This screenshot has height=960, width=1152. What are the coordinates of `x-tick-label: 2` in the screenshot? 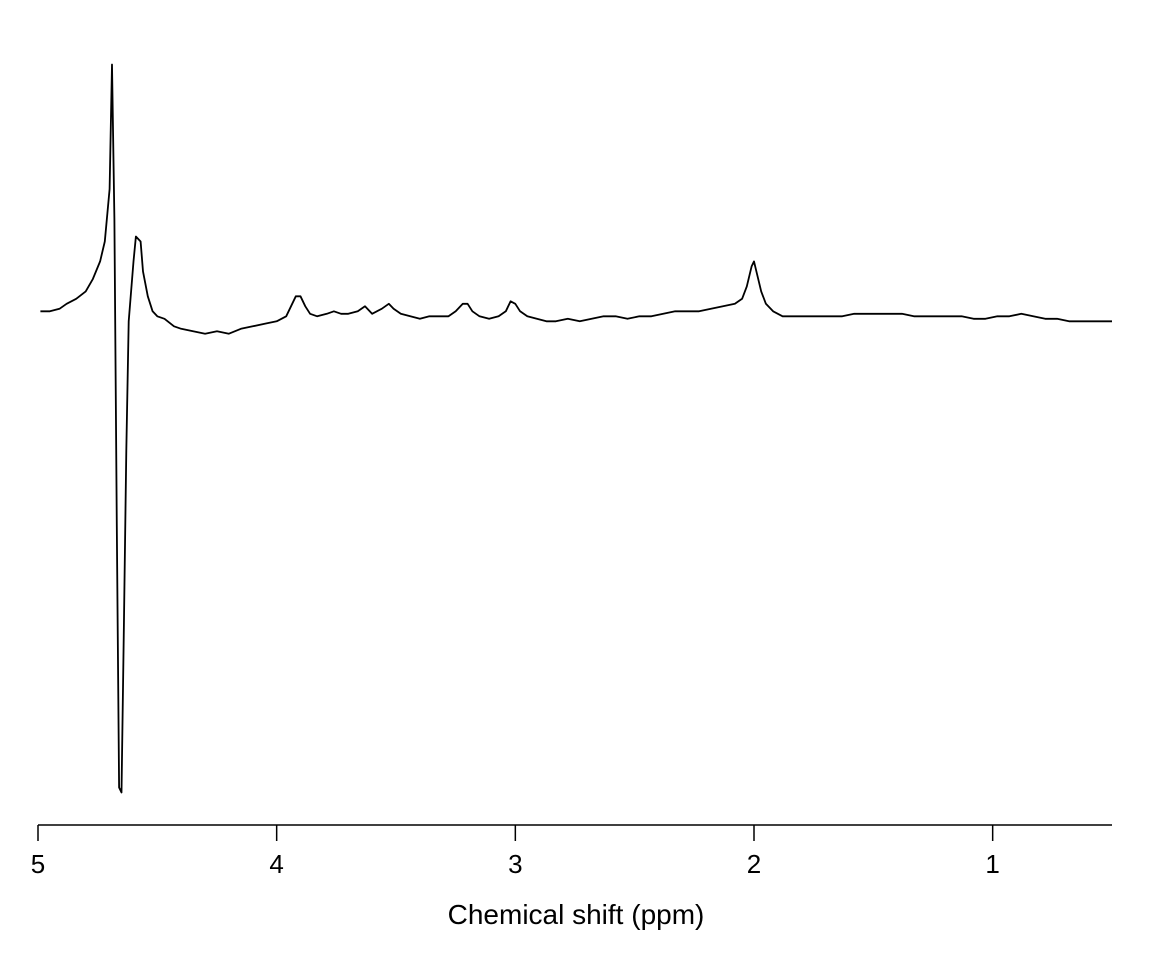 It's located at (754, 864).